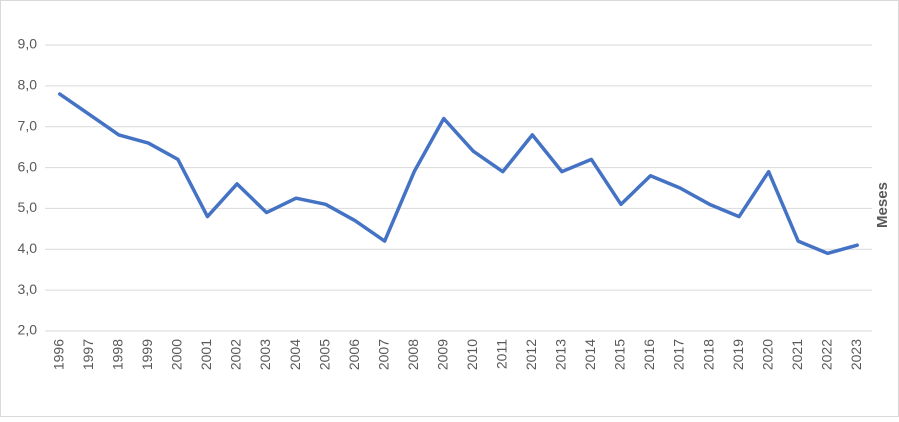 Image resolution: width=899 pixels, height=422 pixels. What do you see at coordinates (738, 354) in the screenshot?
I see `x-tick-label: 2019` at bounding box center [738, 354].